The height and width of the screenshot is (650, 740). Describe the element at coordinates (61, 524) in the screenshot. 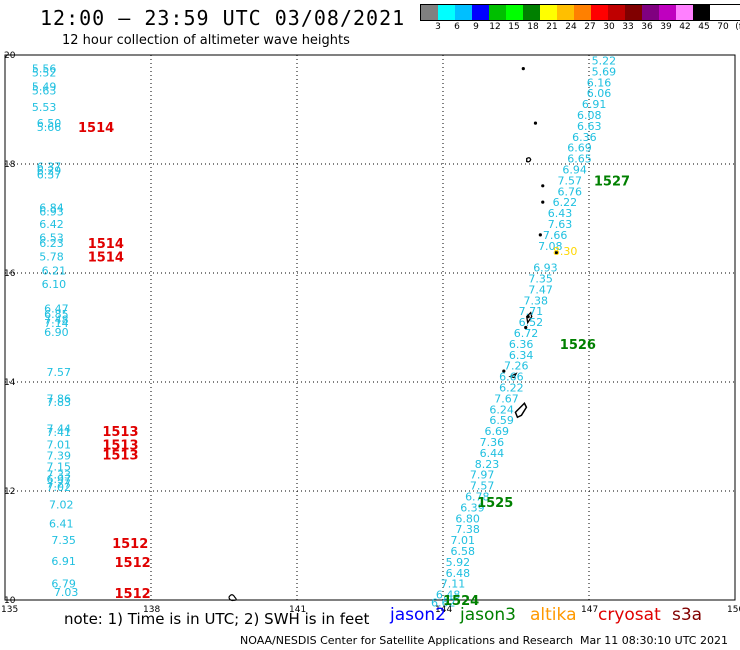

I see `wave-height-value: 6.41` at that location.